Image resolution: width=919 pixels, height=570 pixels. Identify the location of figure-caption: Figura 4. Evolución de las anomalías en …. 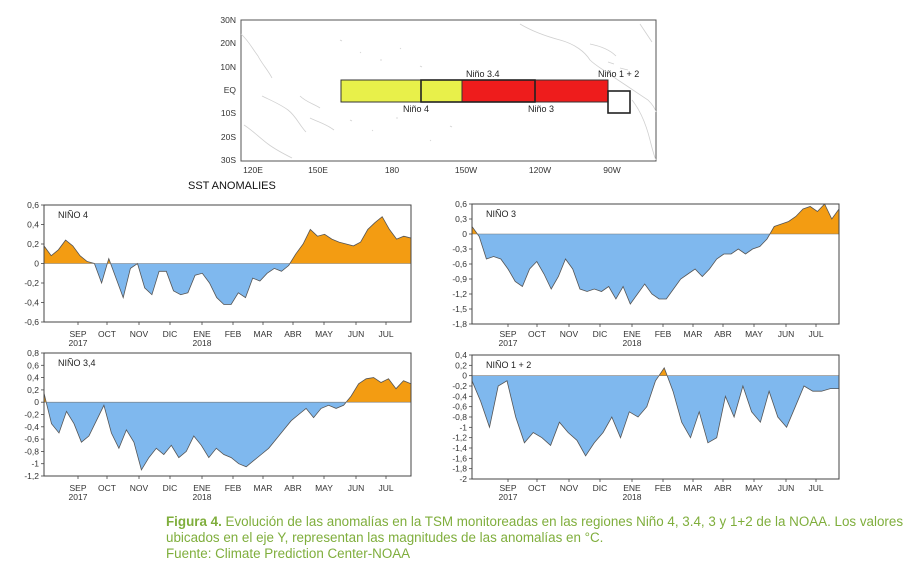
(536, 538).